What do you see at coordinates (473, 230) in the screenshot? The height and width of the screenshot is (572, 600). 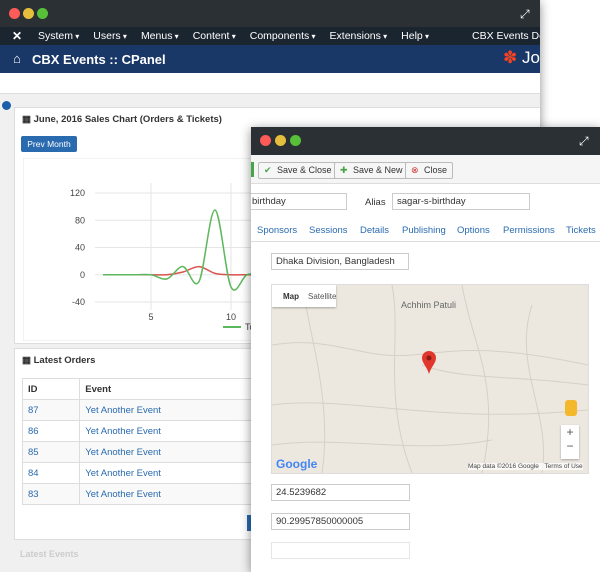 I see `tab: Options` at bounding box center [473, 230].